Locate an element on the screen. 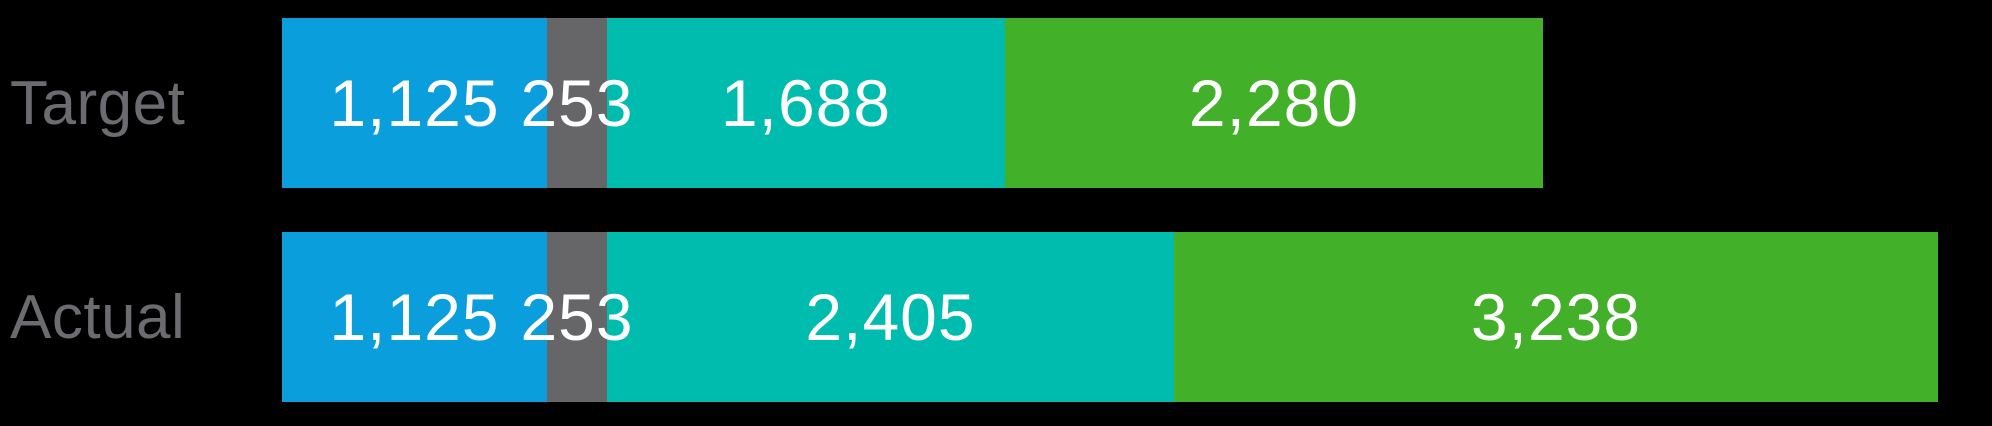  category-label-actual: Actual is located at coordinates (98, 317).